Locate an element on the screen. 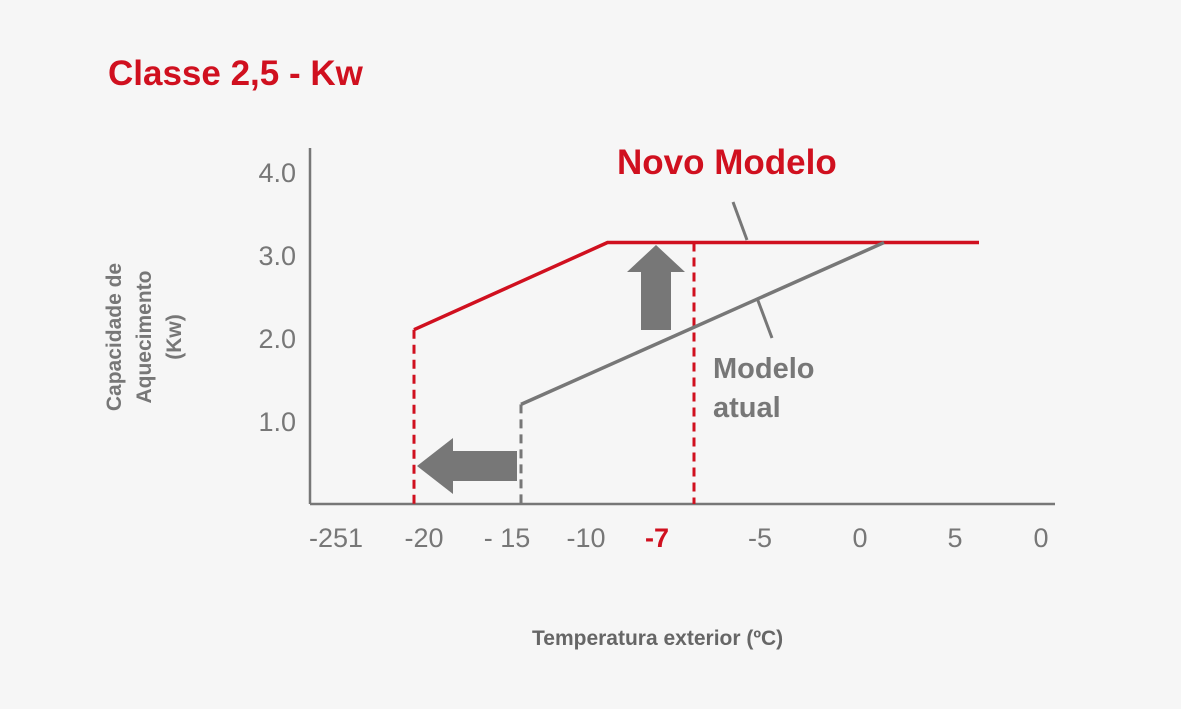 This screenshot has width=1181, height=709. current-model-label-line-2: atual is located at coordinates (747, 408).